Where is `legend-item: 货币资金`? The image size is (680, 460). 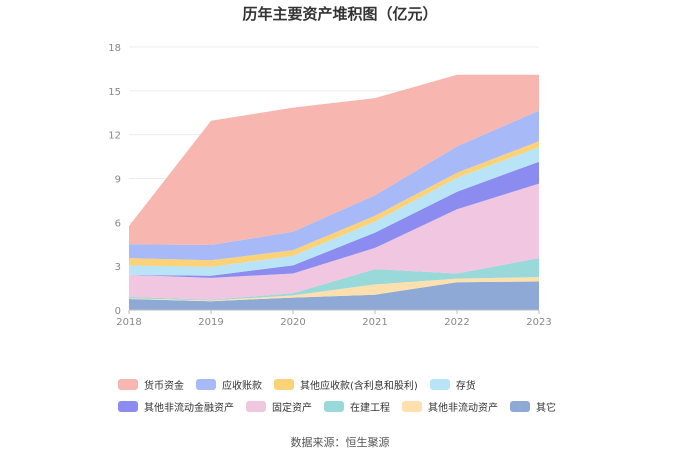 legend-item: 货币资金 is located at coordinates (151, 384).